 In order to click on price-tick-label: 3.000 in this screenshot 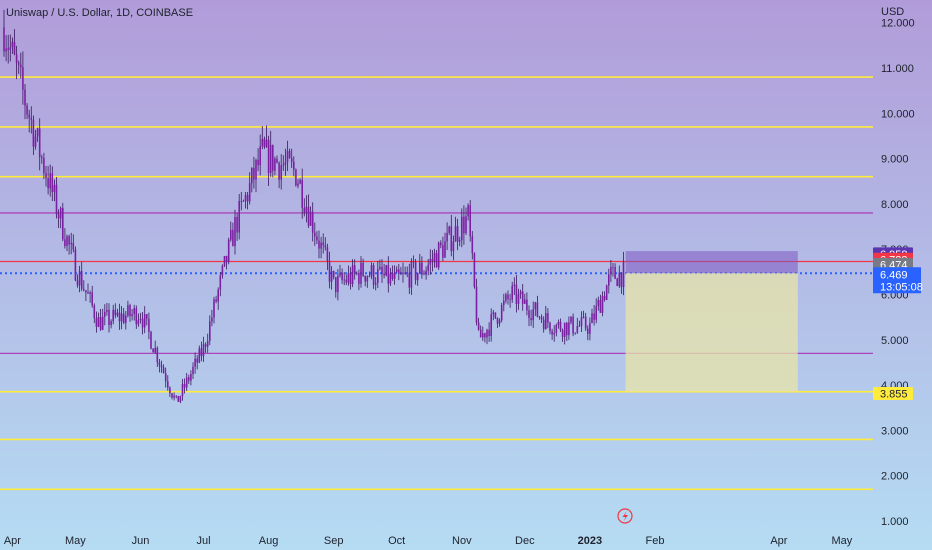, I will do `click(895, 431)`.